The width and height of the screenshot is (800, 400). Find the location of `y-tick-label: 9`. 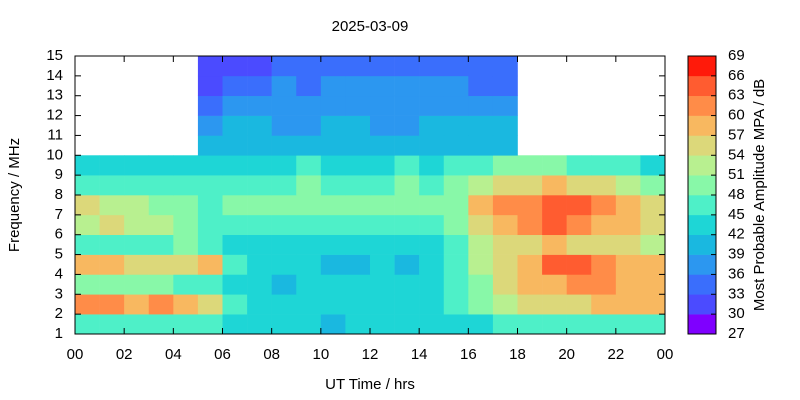

y-tick-label: 9 is located at coordinates (59, 174).